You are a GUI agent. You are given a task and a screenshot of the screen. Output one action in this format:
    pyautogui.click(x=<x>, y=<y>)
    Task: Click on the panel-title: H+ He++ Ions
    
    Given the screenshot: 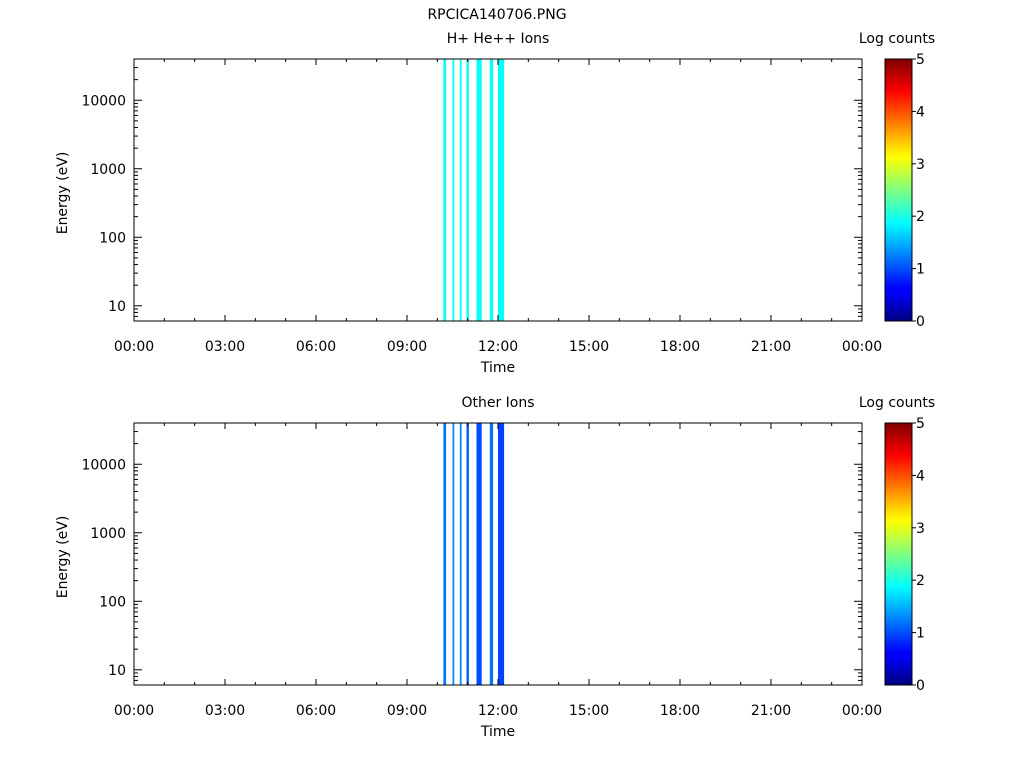 What is the action you would take?
    pyautogui.click(x=498, y=39)
    